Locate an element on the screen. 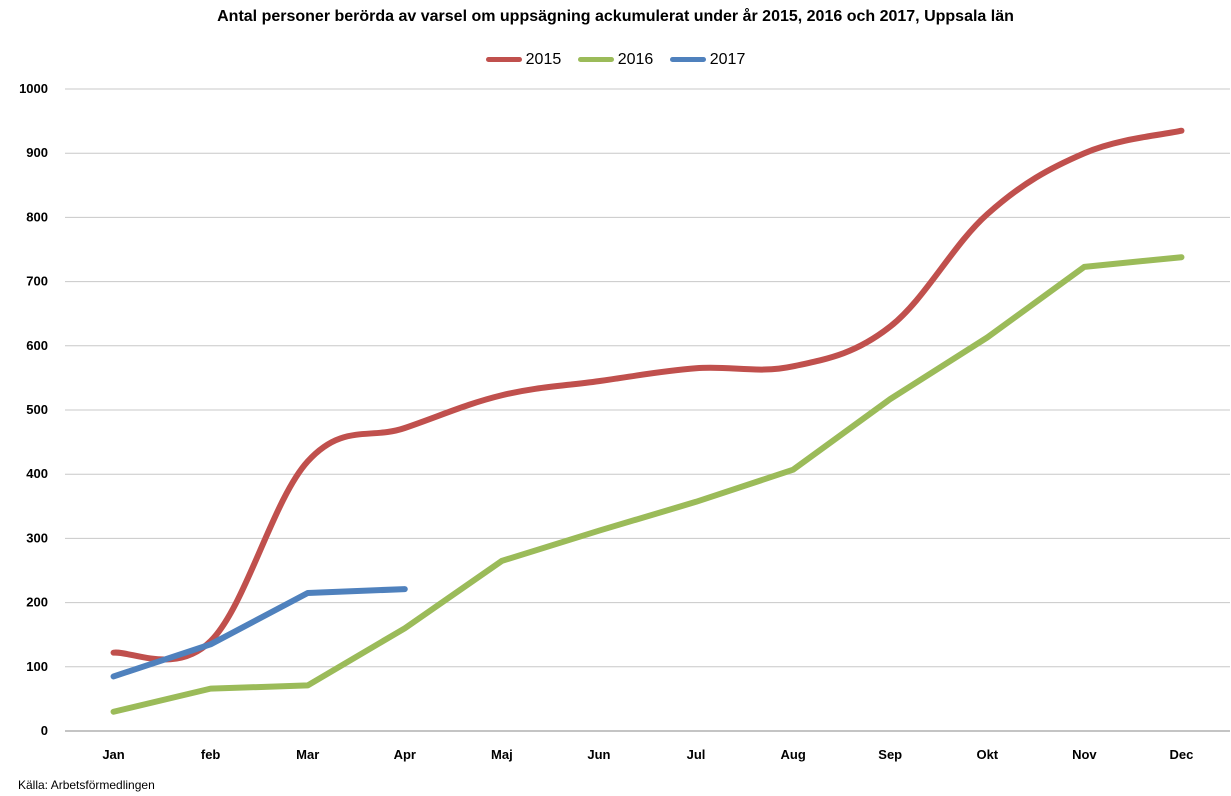 The height and width of the screenshot is (796, 1231). legend-item-2016: 2016 is located at coordinates (615, 59).